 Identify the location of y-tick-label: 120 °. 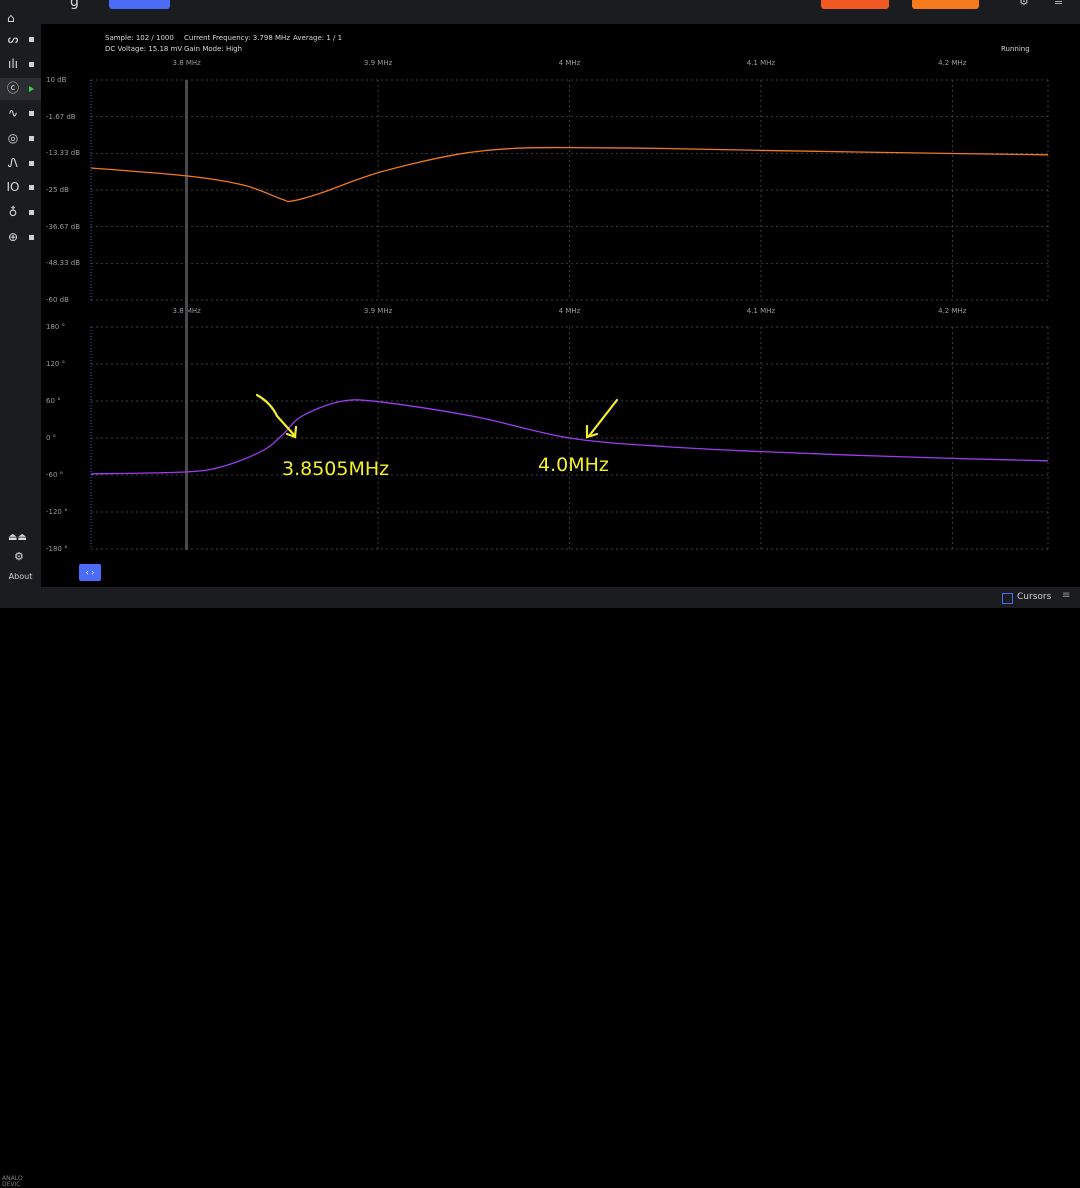
(56, 364).